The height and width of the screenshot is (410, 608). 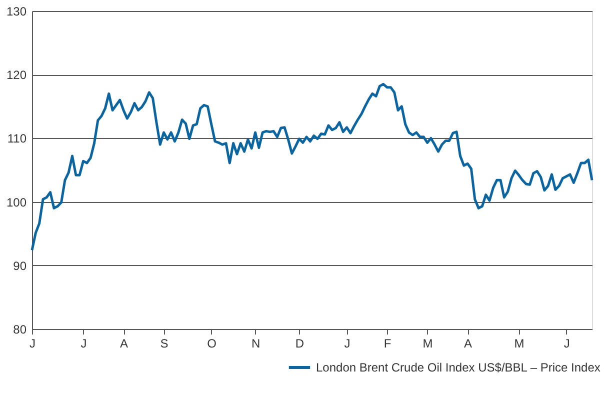 What do you see at coordinates (299, 343) in the screenshot?
I see `x-tick-label: D` at bounding box center [299, 343].